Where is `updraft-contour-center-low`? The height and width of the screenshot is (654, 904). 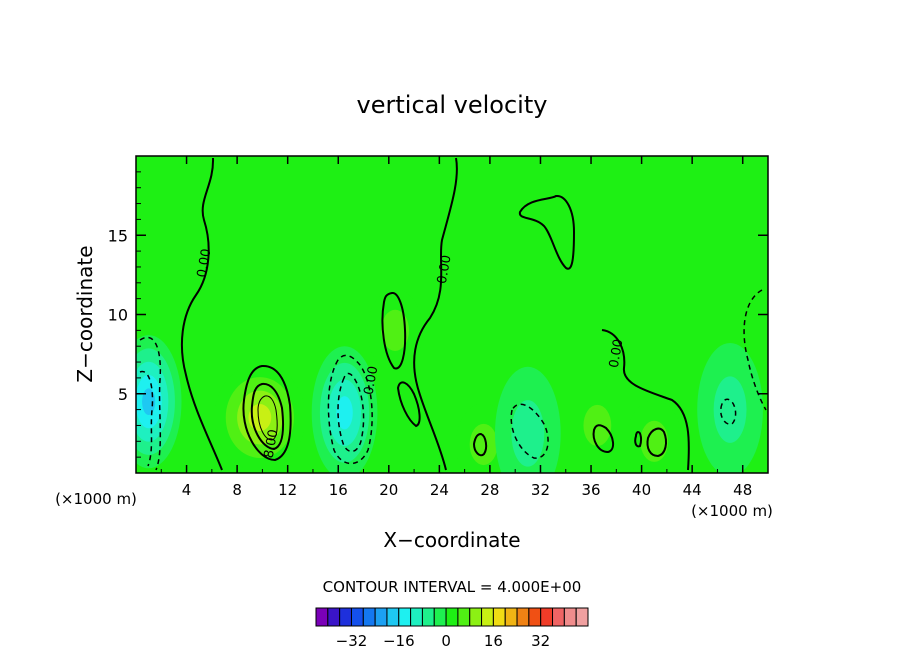 updraft-contour-center-low is located at coordinates (408, 404).